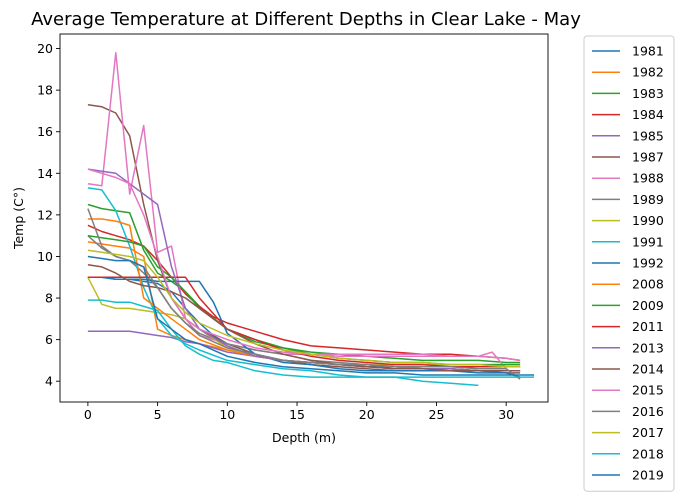 The image size is (683, 494). What do you see at coordinates (648, 284) in the screenshot?
I see `legend-label: 2008` at bounding box center [648, 284].